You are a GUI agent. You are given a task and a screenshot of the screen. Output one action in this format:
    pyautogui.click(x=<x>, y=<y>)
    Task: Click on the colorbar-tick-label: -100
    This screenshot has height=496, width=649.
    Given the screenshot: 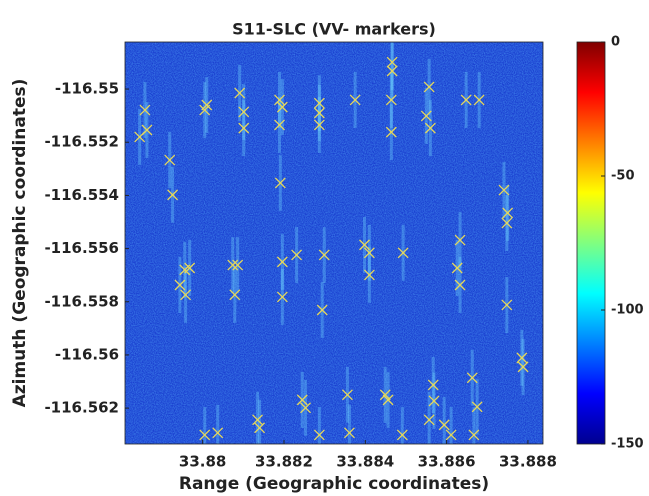 What is the action you would take?
    pyautogui.click(x=627, y=310)
    